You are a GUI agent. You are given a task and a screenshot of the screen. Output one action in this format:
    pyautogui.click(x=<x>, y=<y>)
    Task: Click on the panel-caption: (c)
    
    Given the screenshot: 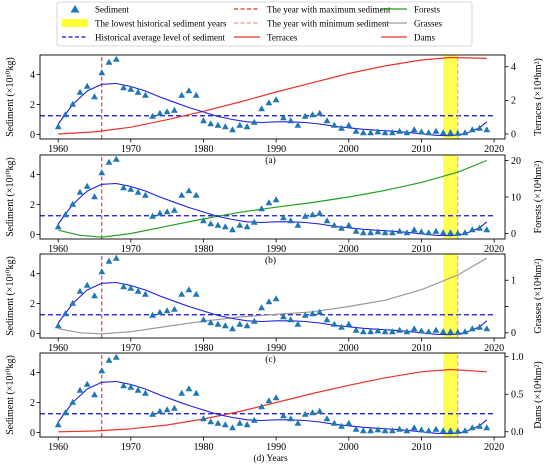 What is the action you would take?
    pyautogui.click(x=270, y=359)
    